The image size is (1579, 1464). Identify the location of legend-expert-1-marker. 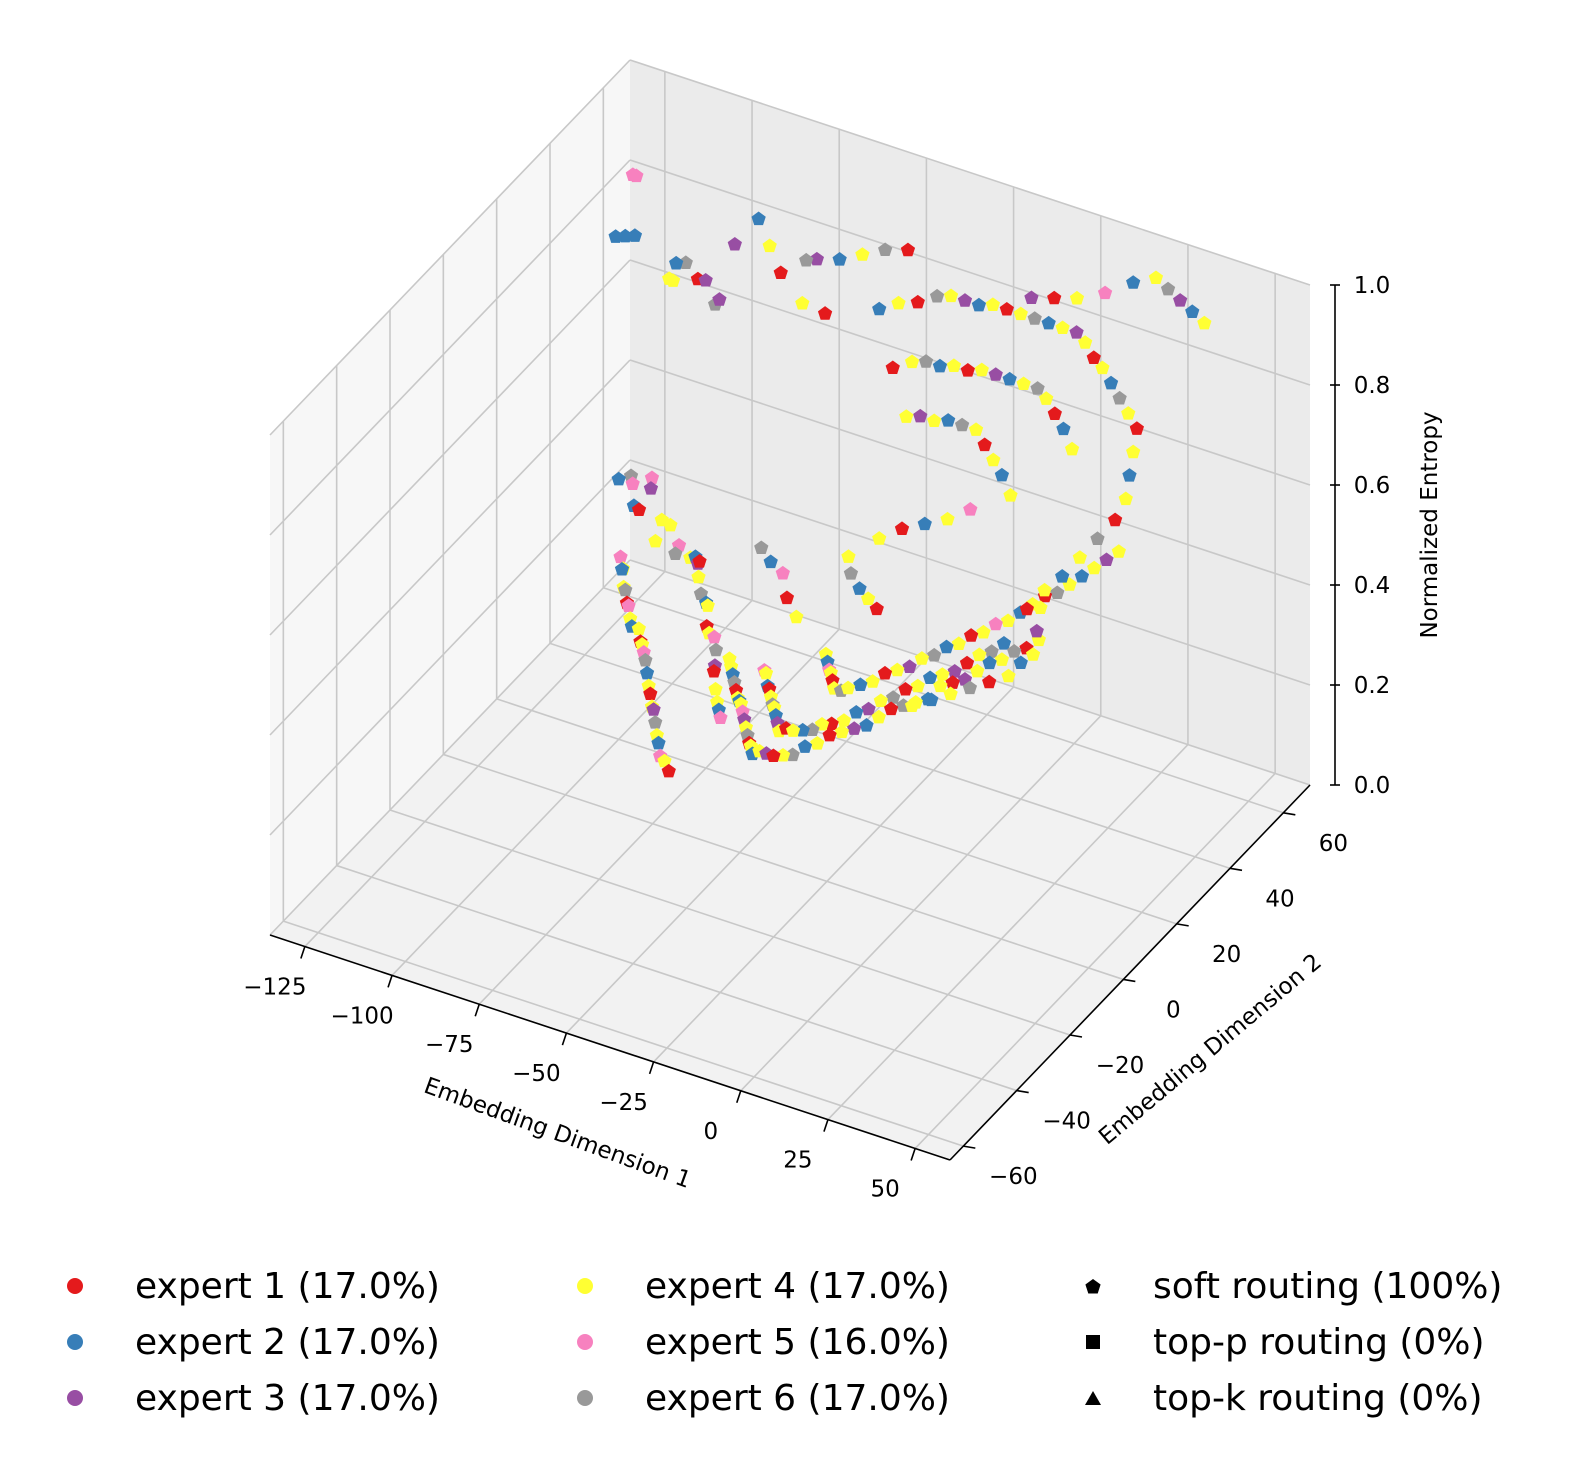
(75, 1286).